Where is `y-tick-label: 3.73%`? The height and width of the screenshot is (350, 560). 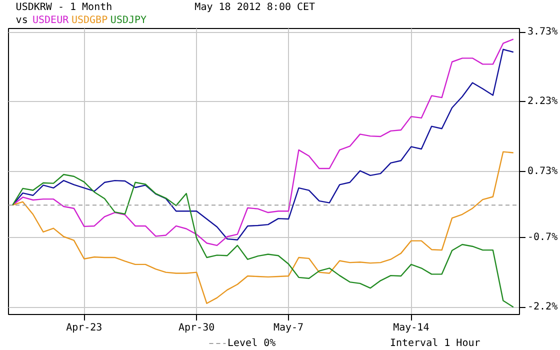 y-tick-label: 3.73% is located at coordinates (543, 32).